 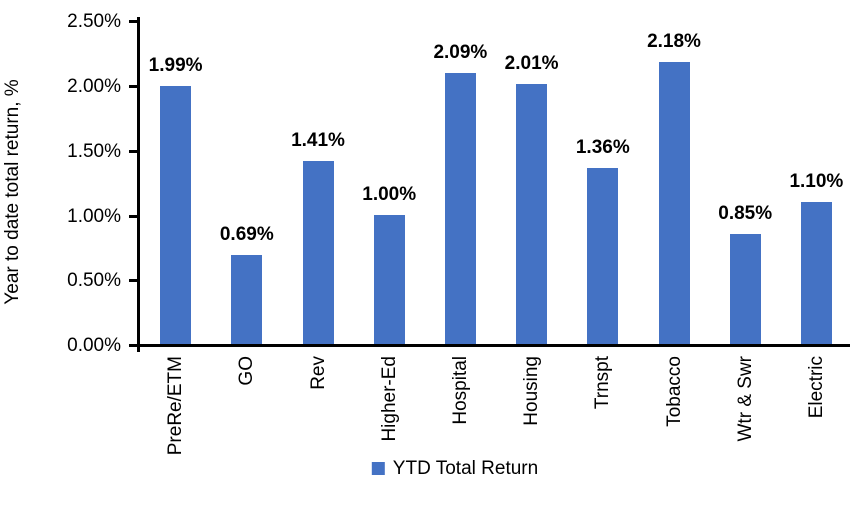 What do you see at coordinates (465, 468) in the screenshot?
I see `legend-series-label: YTD Total Return` at bounding box center [465, 468].